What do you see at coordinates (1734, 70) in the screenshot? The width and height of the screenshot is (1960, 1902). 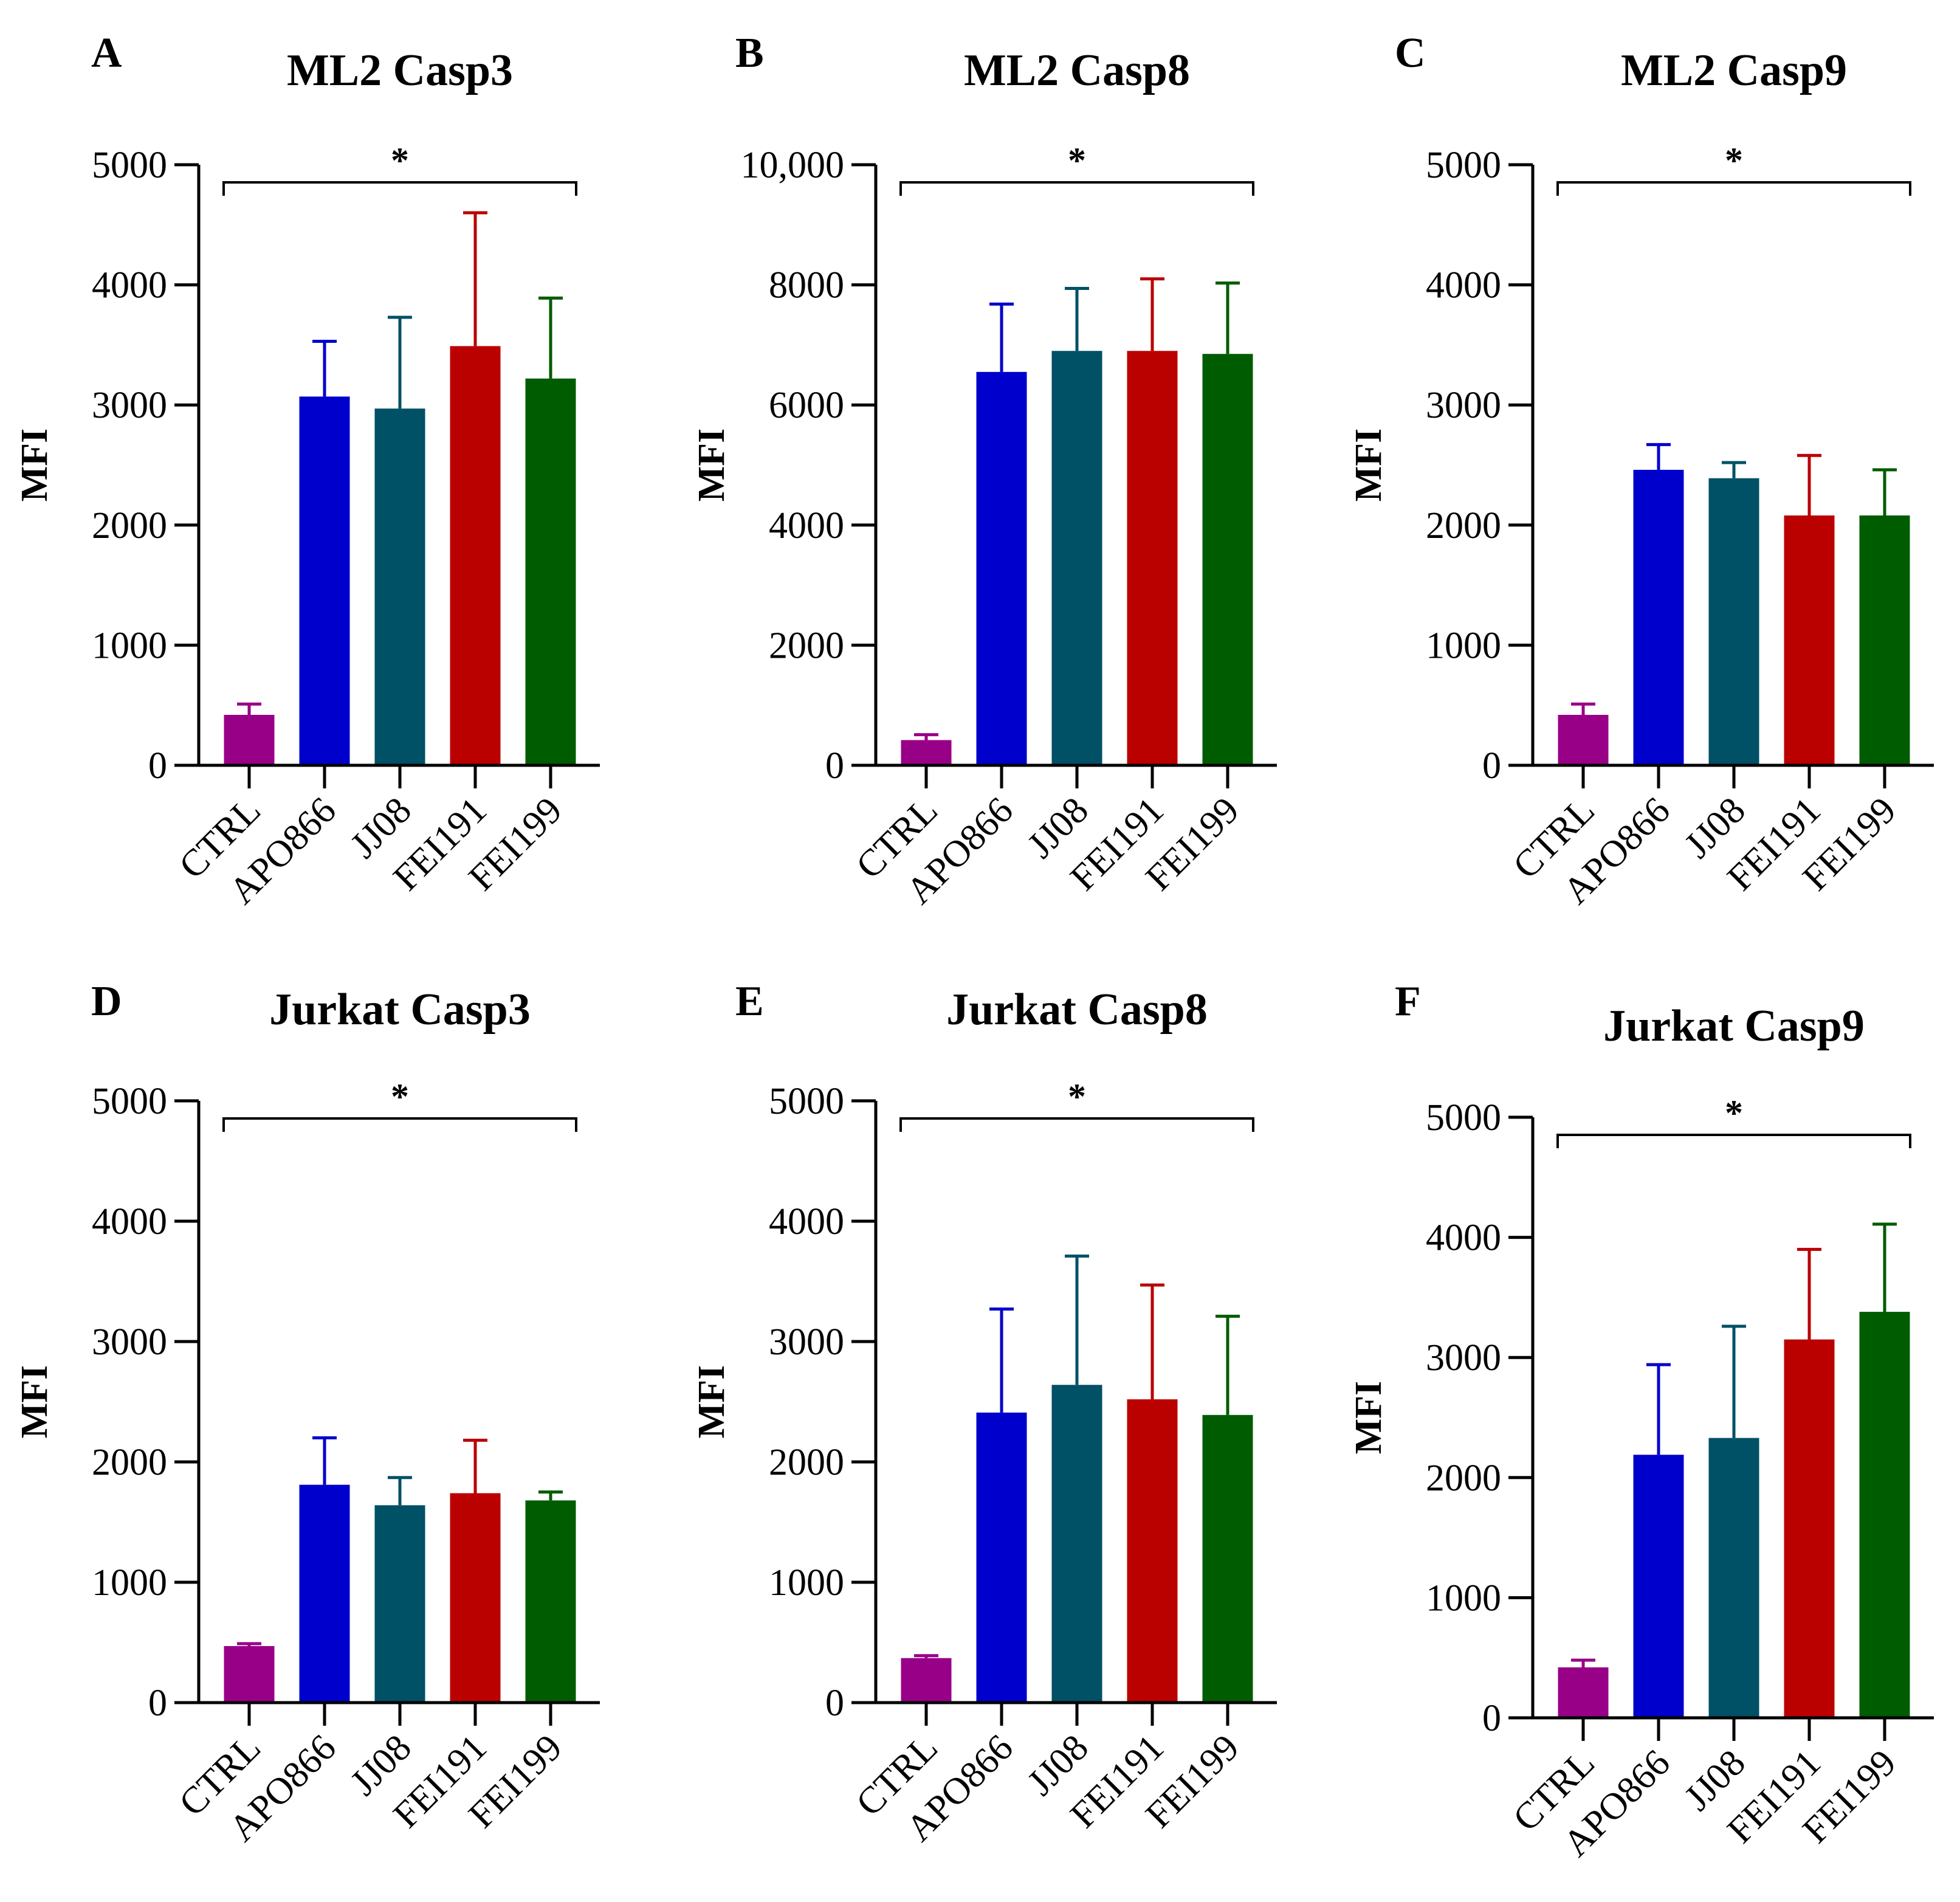 I see `chart-title: ML2 Casp9` at bounding box center [1734, 70].